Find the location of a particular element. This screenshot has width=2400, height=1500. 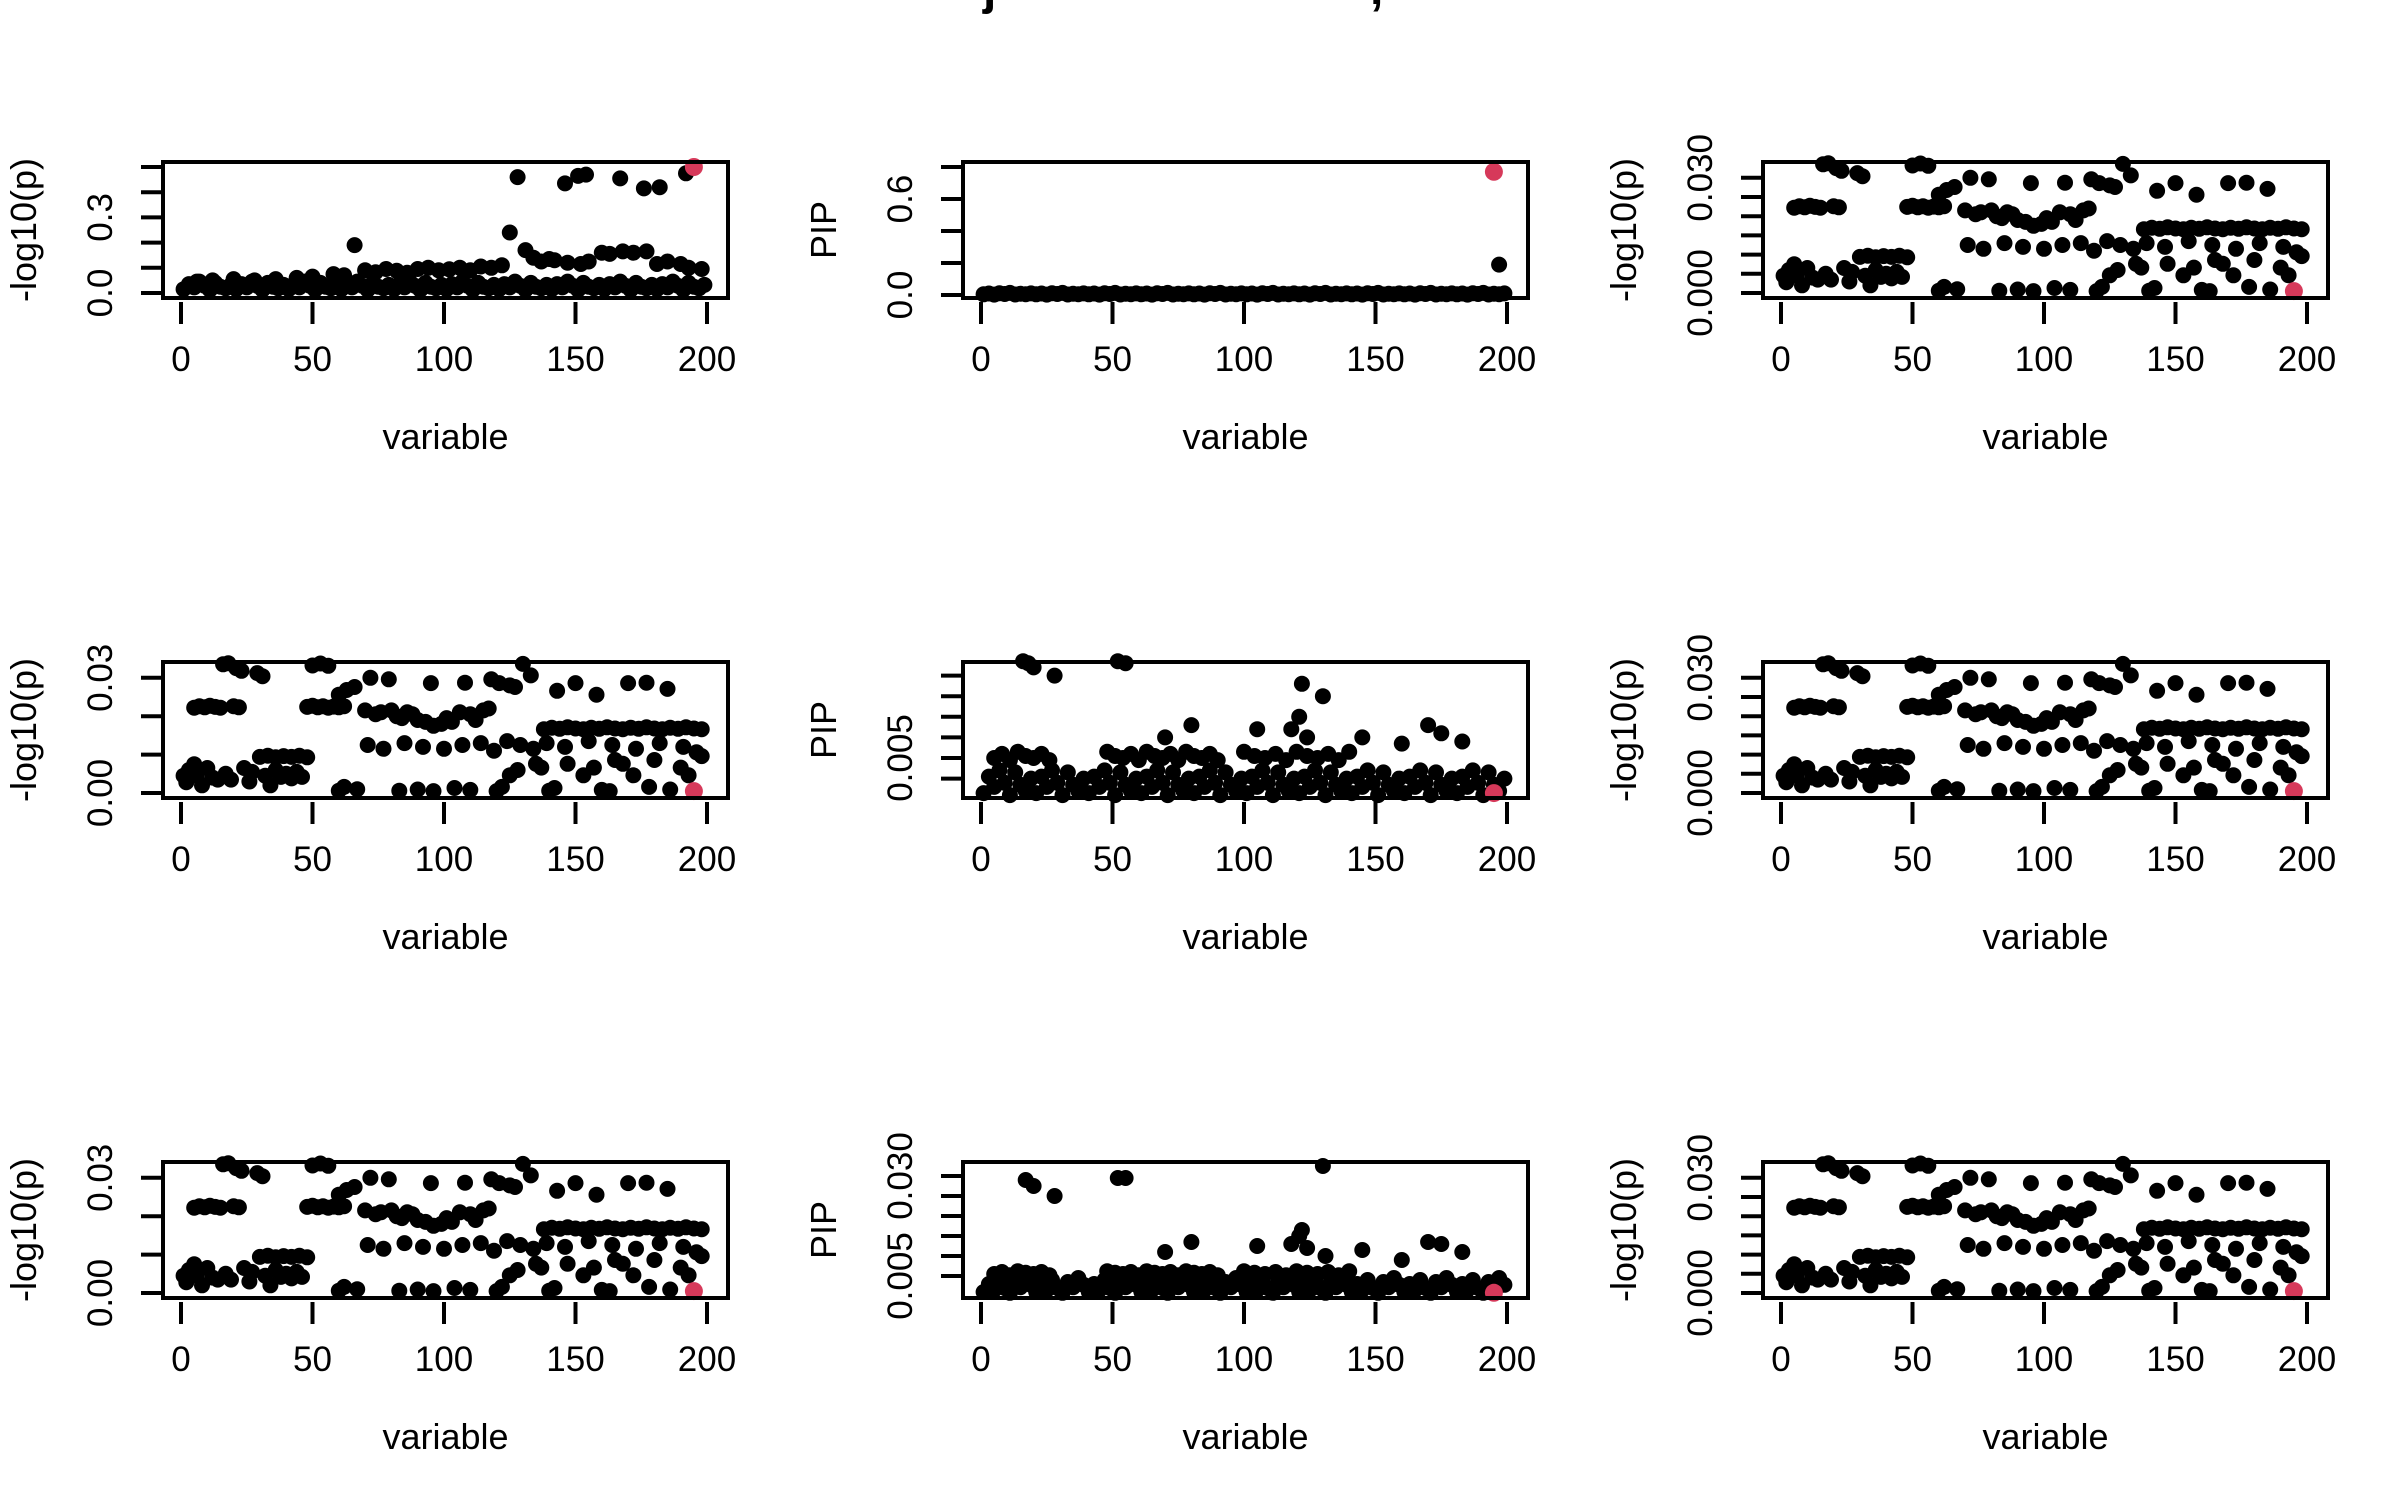

panel-r2c2: 0.005 0 50 100 150 200 PIP variable is located at coordinates (1169, 805).